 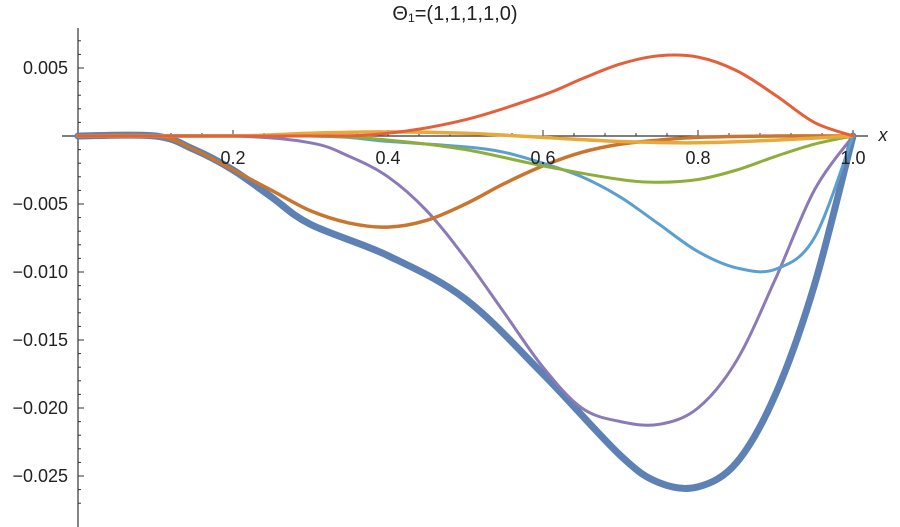 What do you see at coordinates (883, 135) in the screenshot?
I see `x-axis-label: x` at bounding box center [883, 135].